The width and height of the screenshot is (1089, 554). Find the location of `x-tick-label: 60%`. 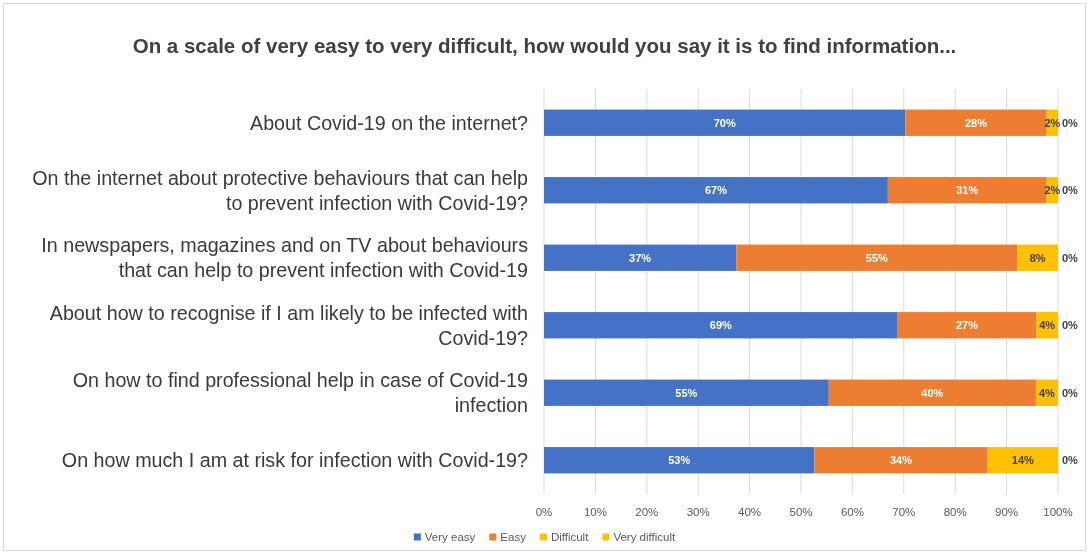

x-tick-label: 60% is located at coordinates (852, 512).